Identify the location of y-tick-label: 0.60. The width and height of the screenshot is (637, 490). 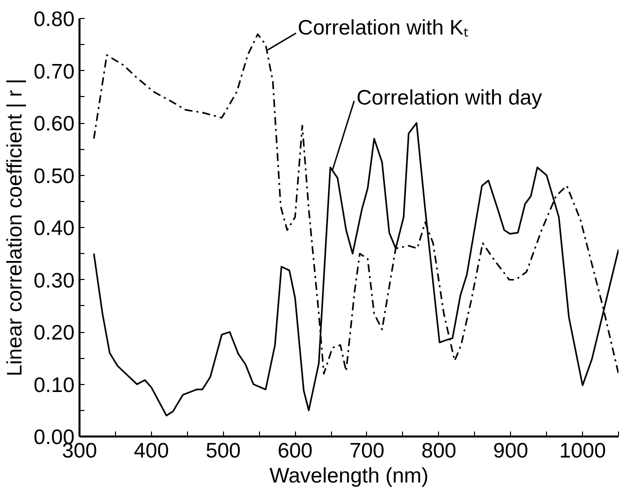
(54, 124).